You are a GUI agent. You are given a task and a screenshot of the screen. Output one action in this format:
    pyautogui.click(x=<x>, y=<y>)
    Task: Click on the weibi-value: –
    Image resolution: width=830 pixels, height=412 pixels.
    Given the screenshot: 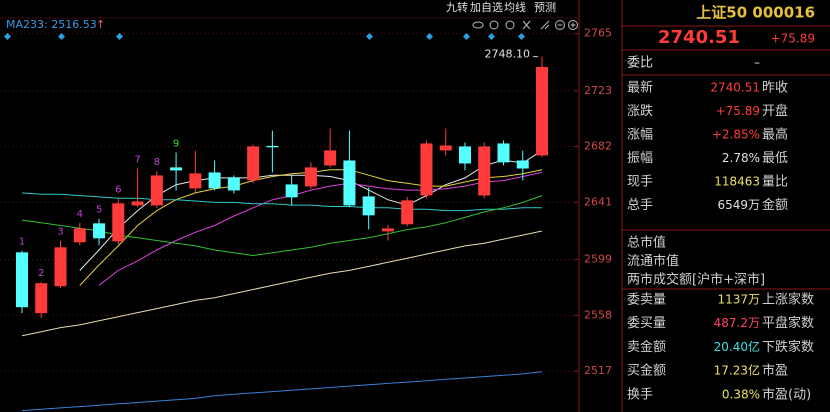 What is the action you would take?
    pyautogui.click(x=757, y=63)
    